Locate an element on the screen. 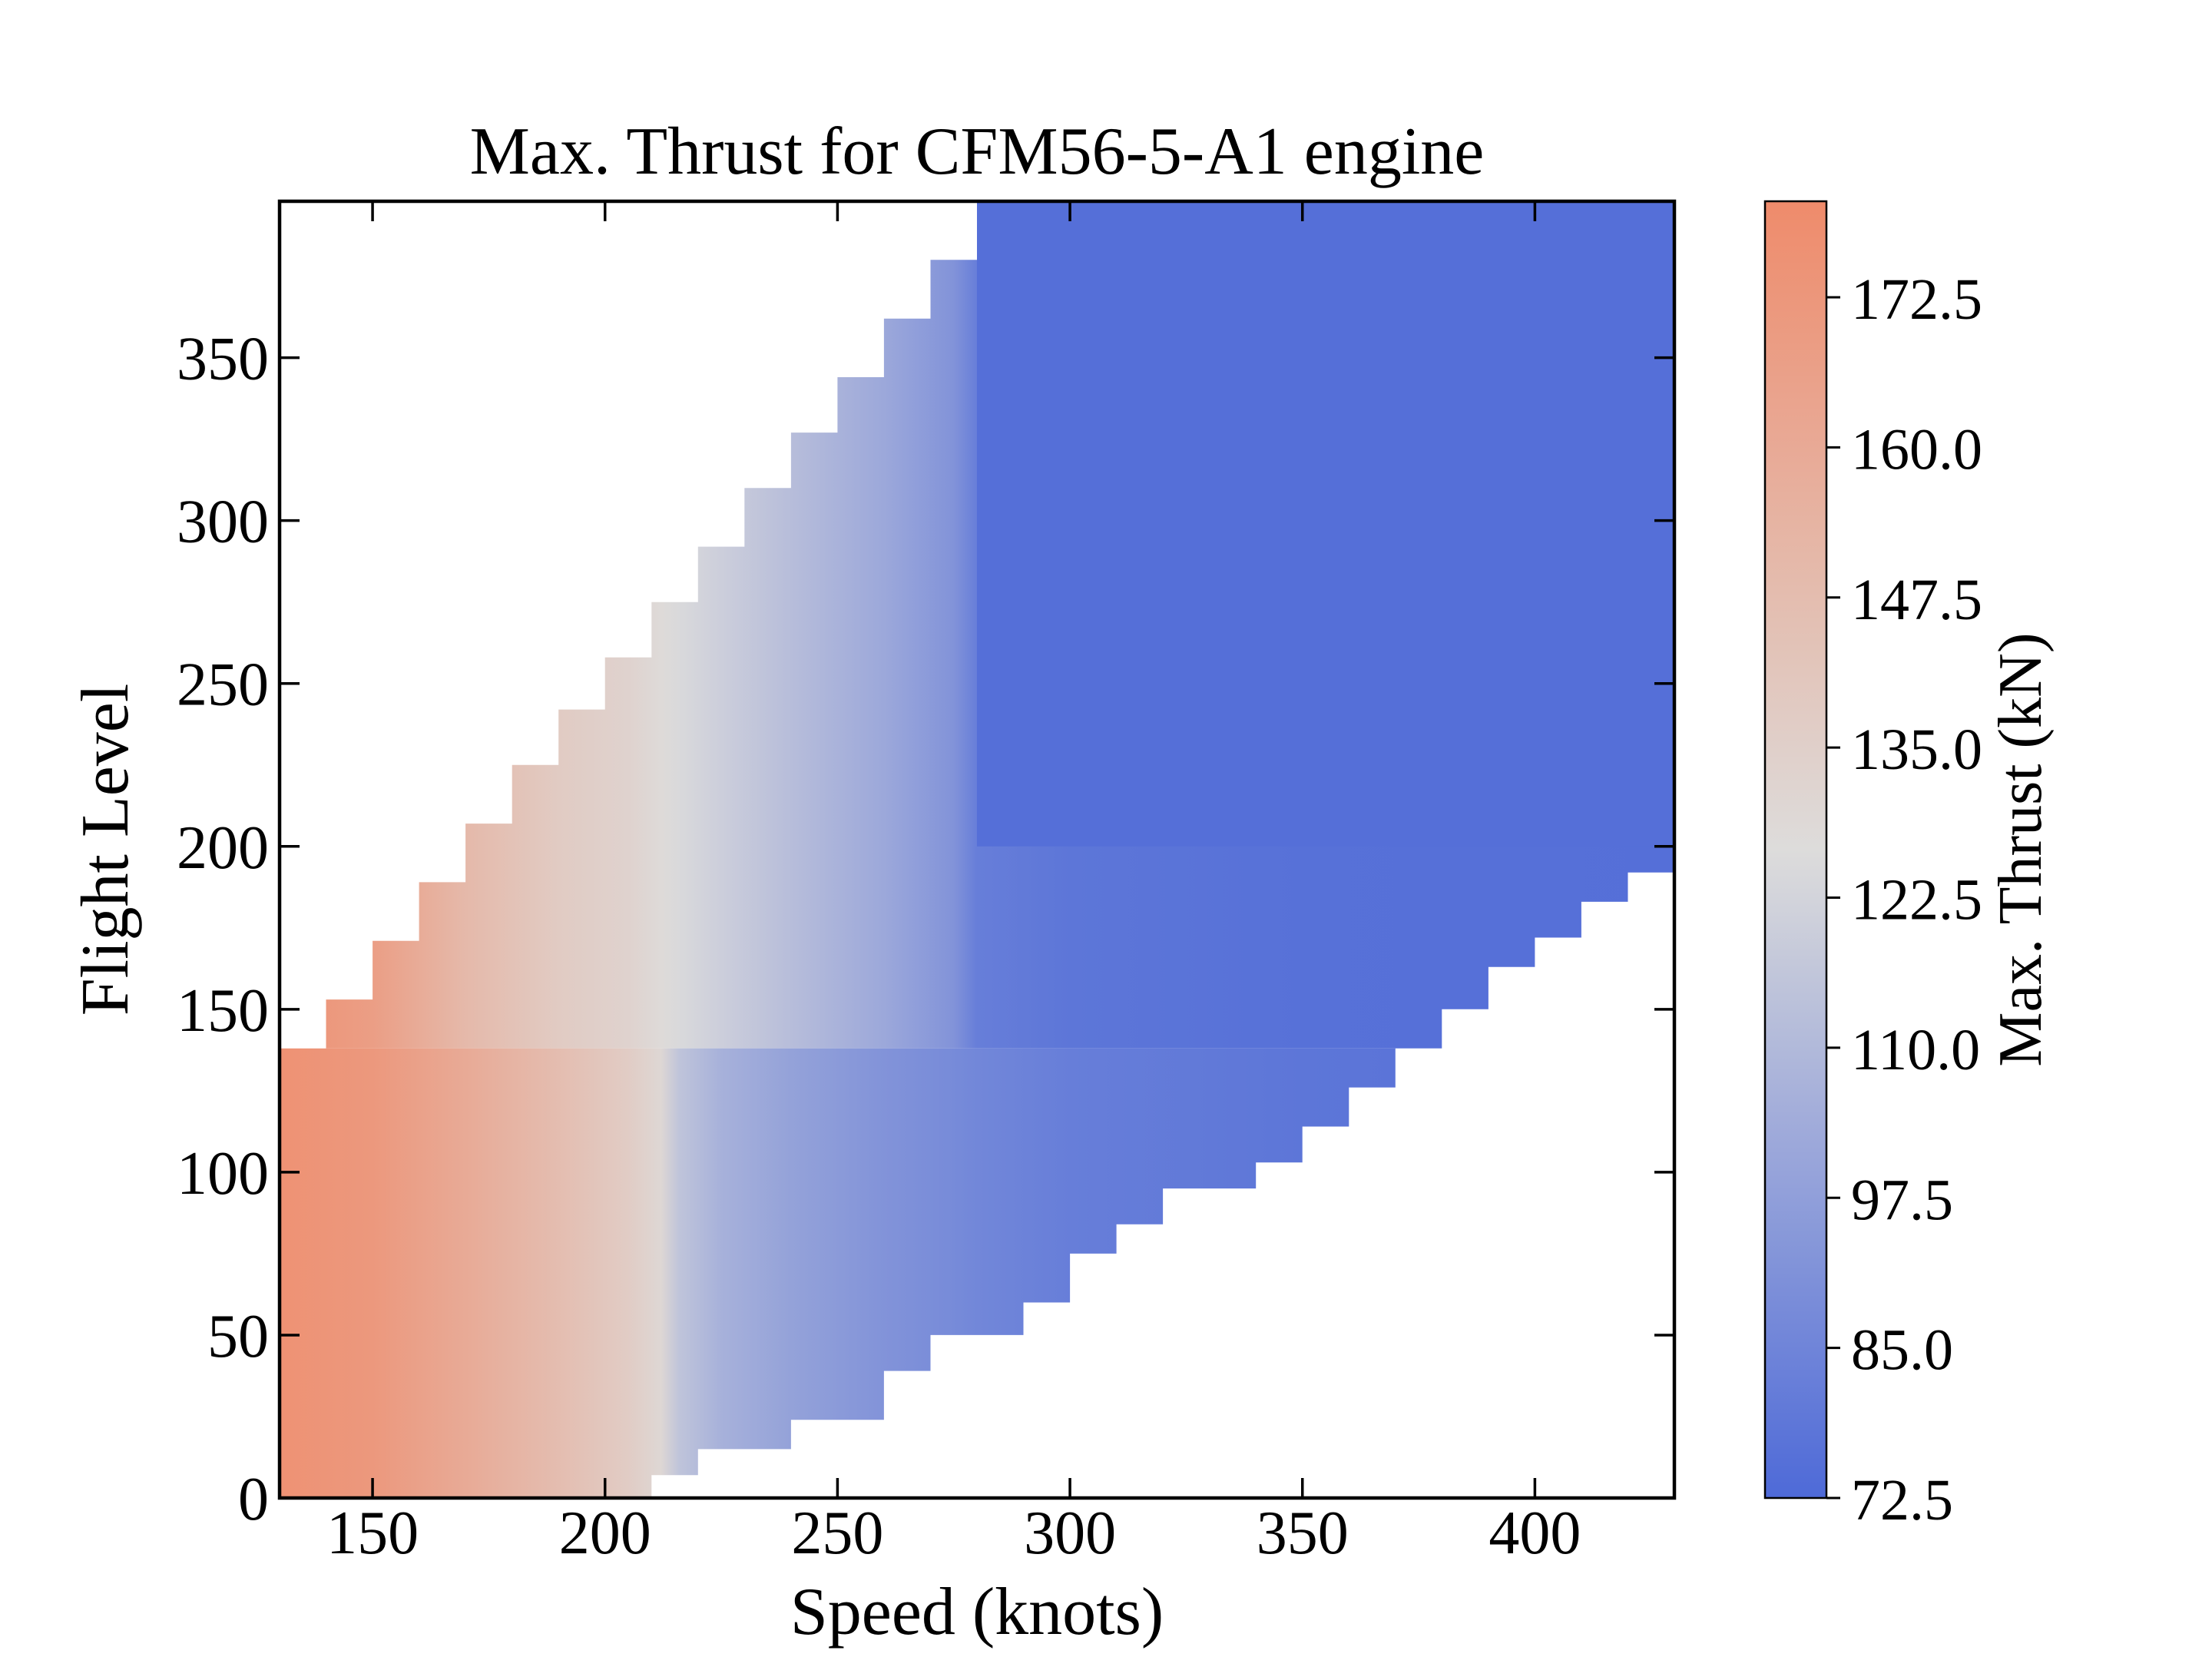 This screenshot has height=1657, width=2212. colorbar-tick-label: 122.5 is located at coordinates (1916, 900).